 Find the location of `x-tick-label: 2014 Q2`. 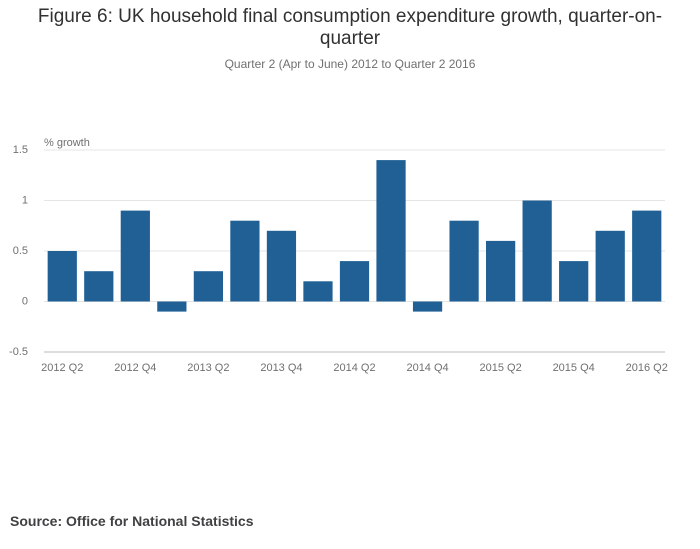

x-tick-label: 2014 Q2 is located at coordinates (354, 368).